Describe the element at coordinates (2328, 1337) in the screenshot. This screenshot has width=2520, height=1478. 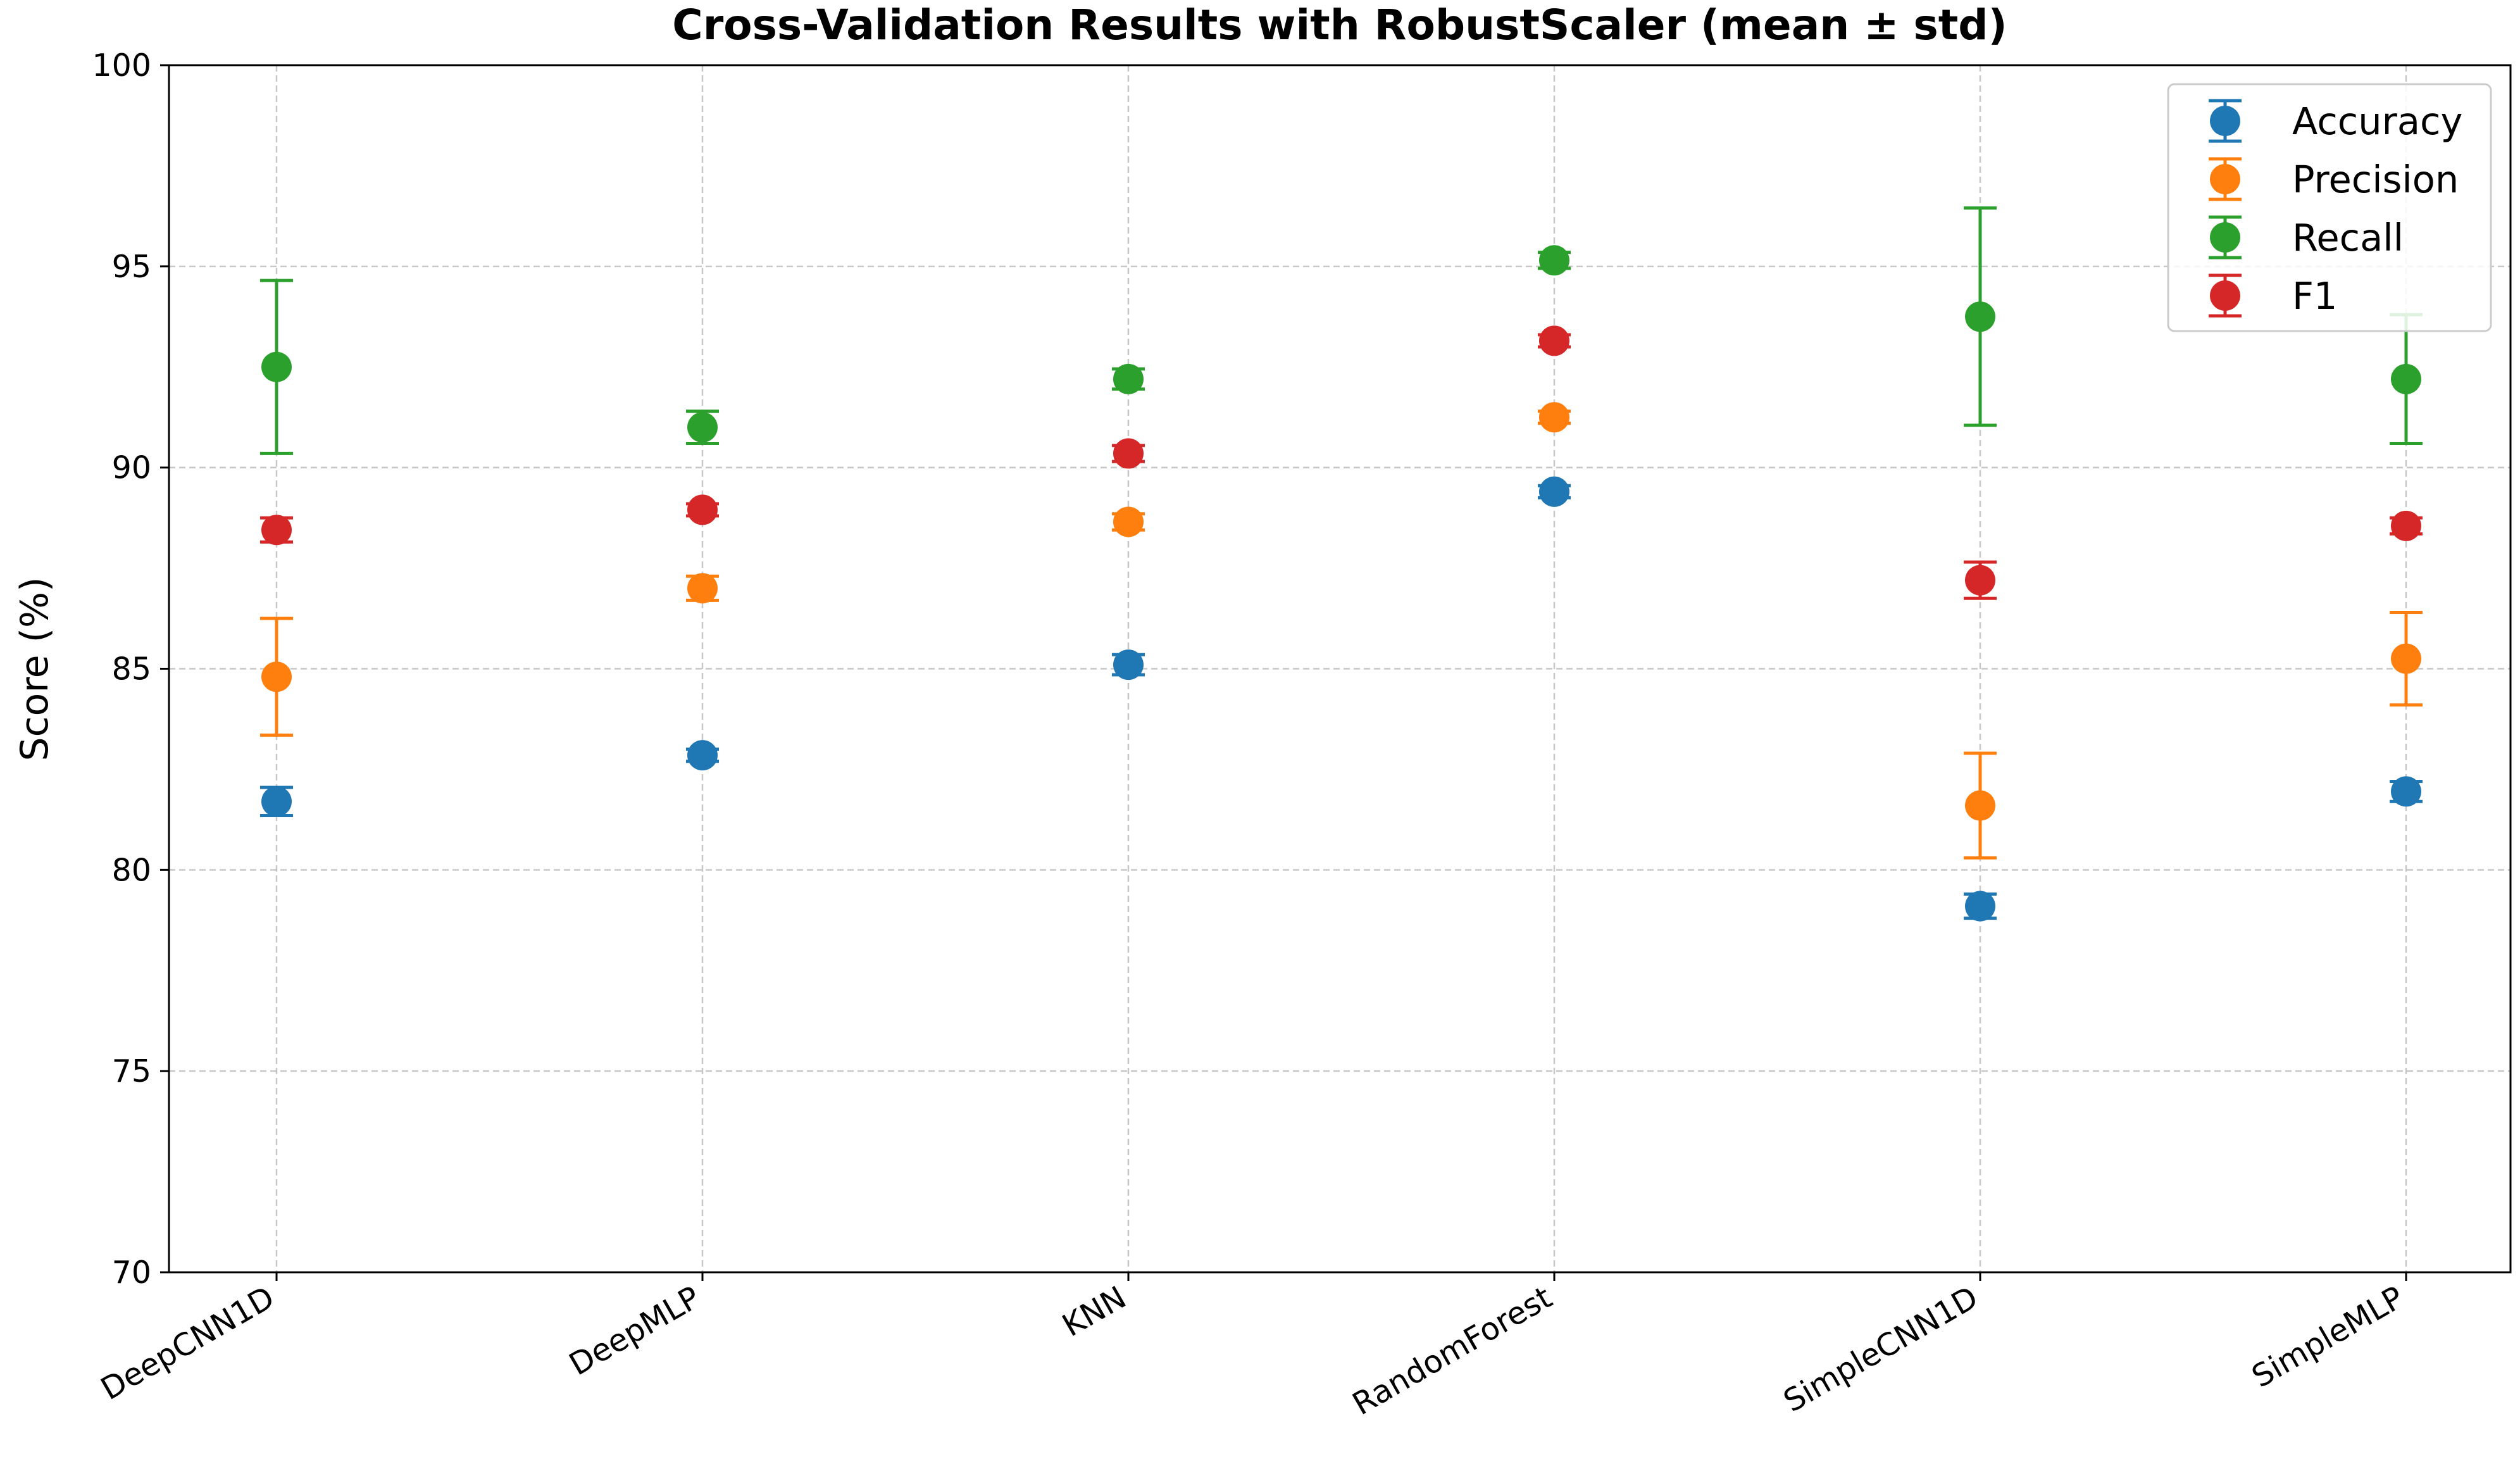
I see `x-tick-label: SimpleMLP` at that location.